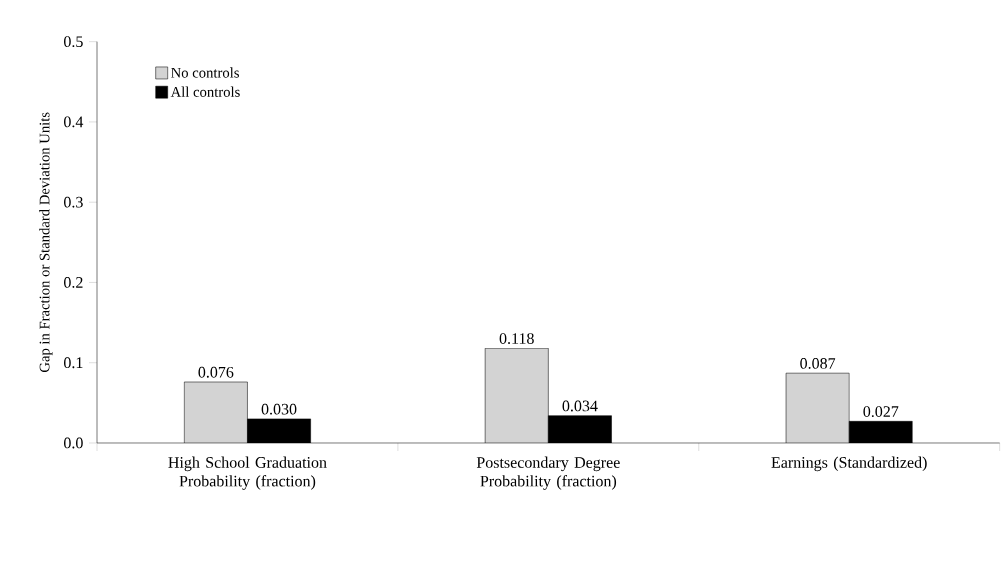 The image size is (1004, 563). Describe the element at coordinates (516, 339) in the screenshot. I see `data-label: 0.118` at that location.